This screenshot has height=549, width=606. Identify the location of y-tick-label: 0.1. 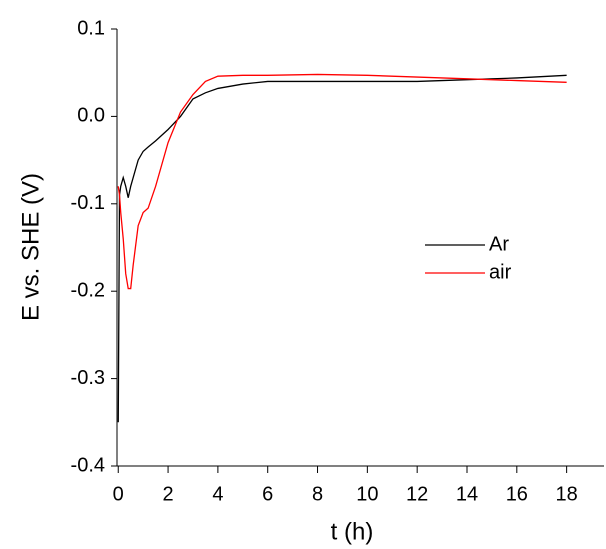
(91, 28).